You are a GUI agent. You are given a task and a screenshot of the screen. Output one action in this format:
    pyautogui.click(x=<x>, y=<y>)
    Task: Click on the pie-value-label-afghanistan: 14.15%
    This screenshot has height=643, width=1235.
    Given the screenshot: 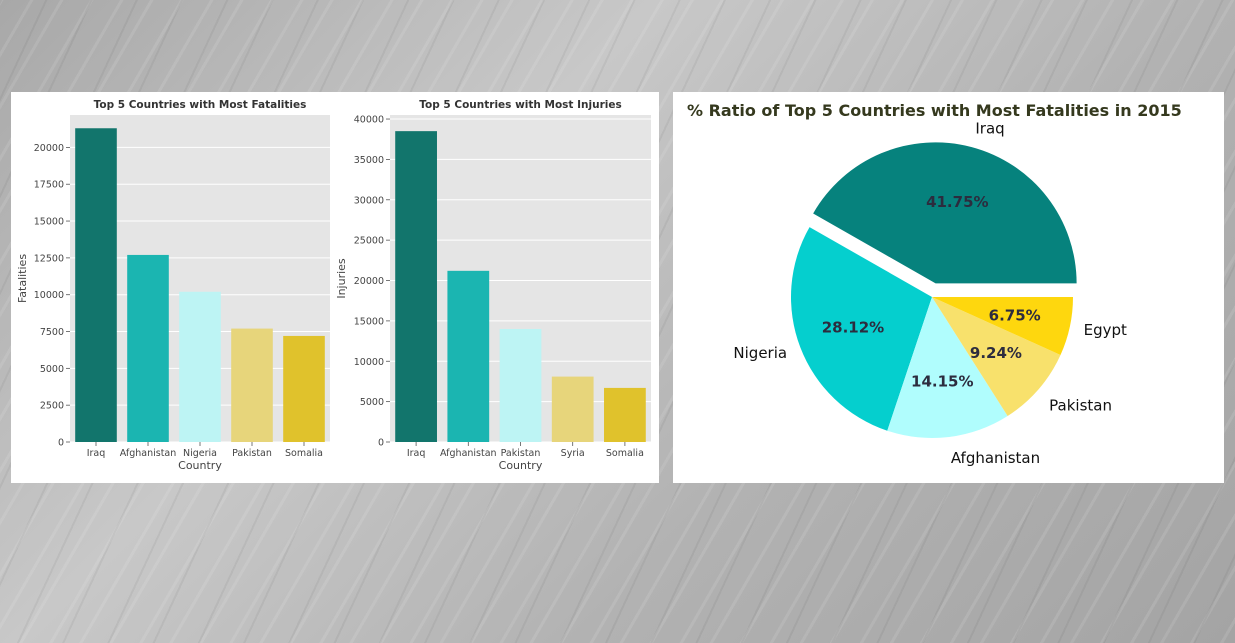 What is the action you would take?
    pyautogui.click(x=942, y=381)
    